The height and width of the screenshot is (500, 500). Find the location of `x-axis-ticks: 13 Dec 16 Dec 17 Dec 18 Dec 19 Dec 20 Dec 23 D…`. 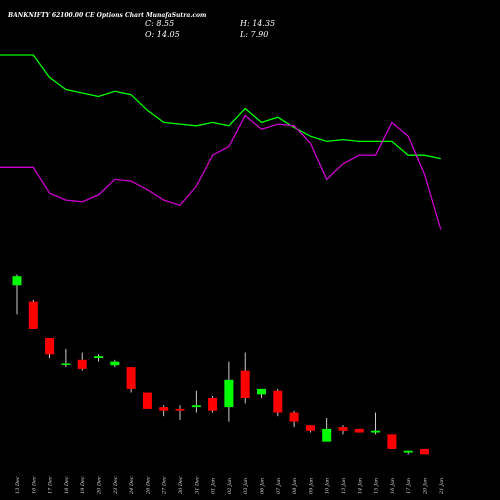

x-axis-ticks: 13 Dec 16 Dec 17 Dec 18 Dec 19 Dec 20 Dec 23 D… is located at coordinates (230, 485).